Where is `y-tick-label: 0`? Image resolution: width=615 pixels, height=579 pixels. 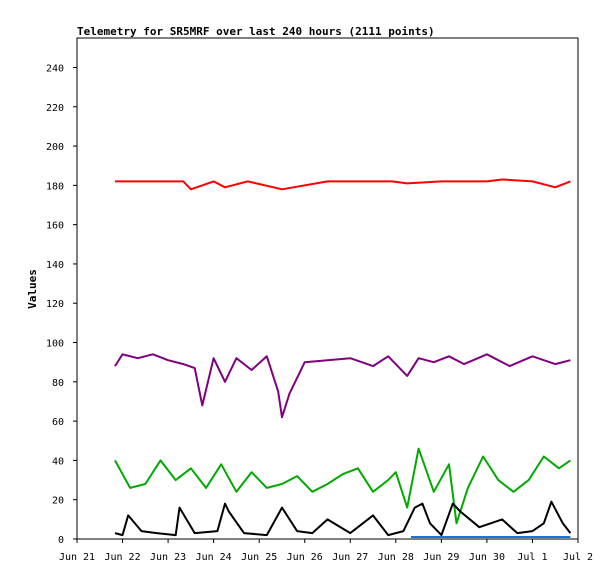 y-tick-label: 0 is located at coordinates (61, 540).